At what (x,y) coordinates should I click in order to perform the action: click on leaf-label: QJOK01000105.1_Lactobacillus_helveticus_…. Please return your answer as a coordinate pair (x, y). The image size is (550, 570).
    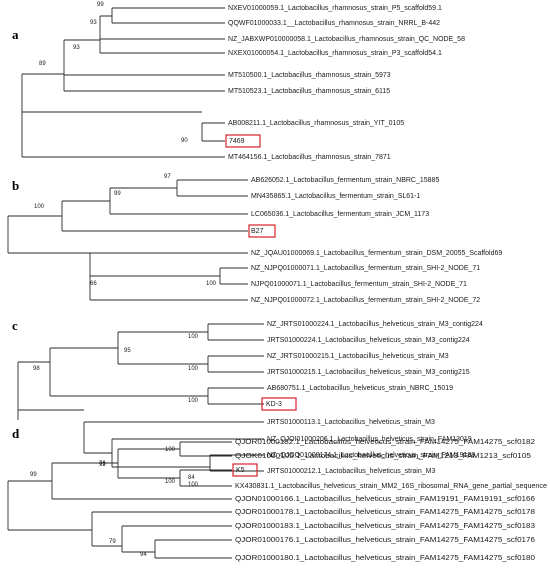
    Looking at the image, I should click on (383, 456).